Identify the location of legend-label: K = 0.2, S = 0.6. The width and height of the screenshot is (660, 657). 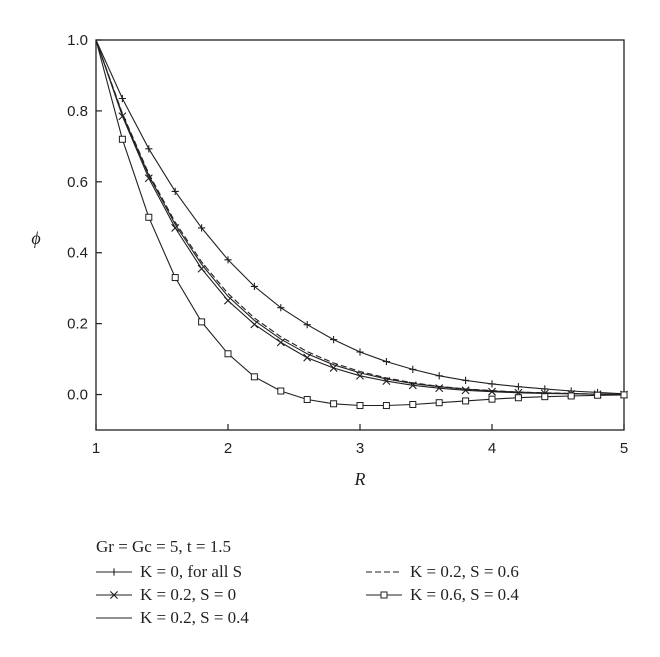
(464, 571).